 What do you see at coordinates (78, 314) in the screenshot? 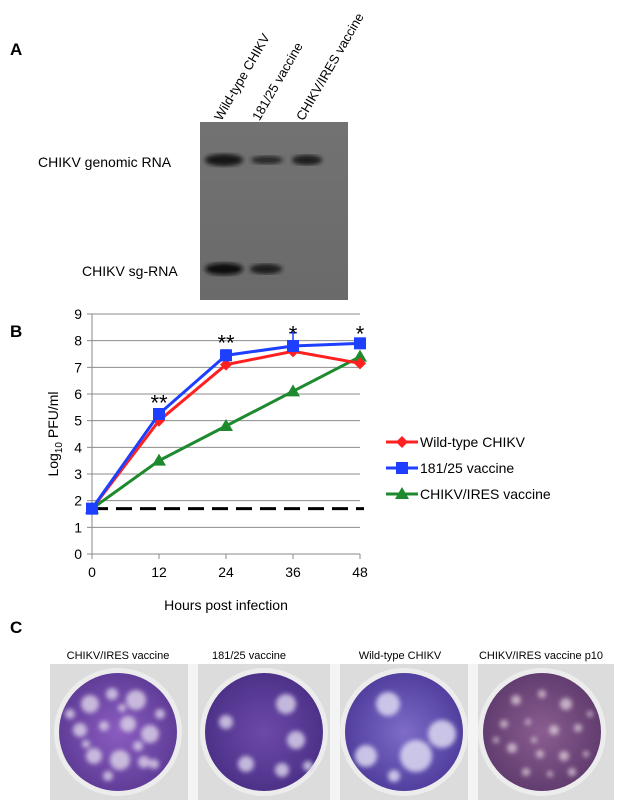
I see `y-tick-label: 9` at bounding box center [78, 314].